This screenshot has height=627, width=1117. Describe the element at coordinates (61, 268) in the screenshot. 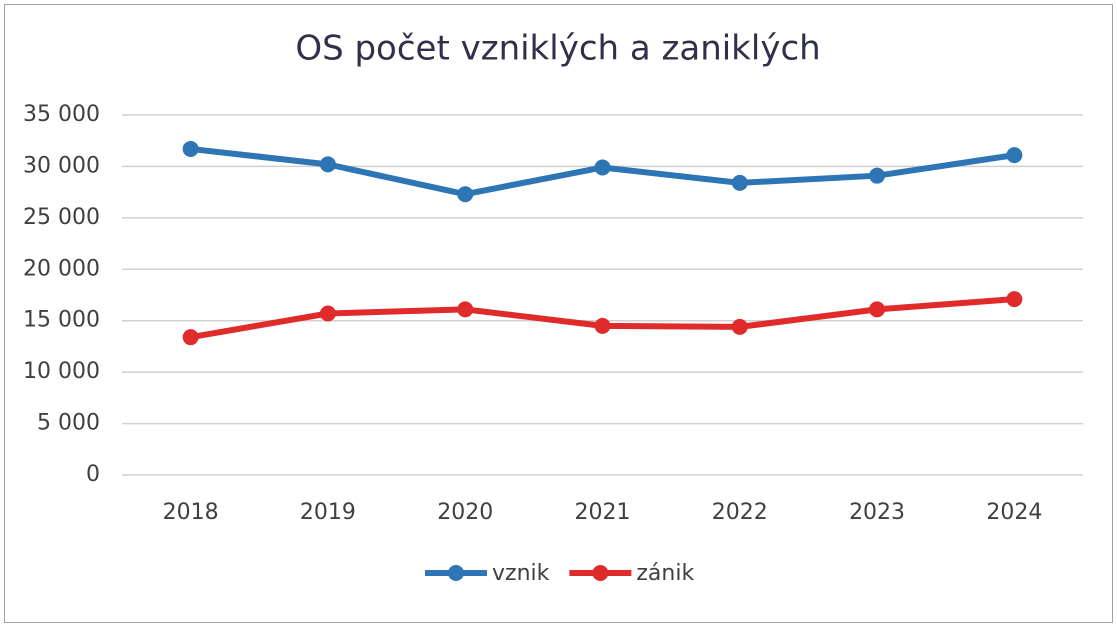

I see `y-tick-label: 20 000` at that location.